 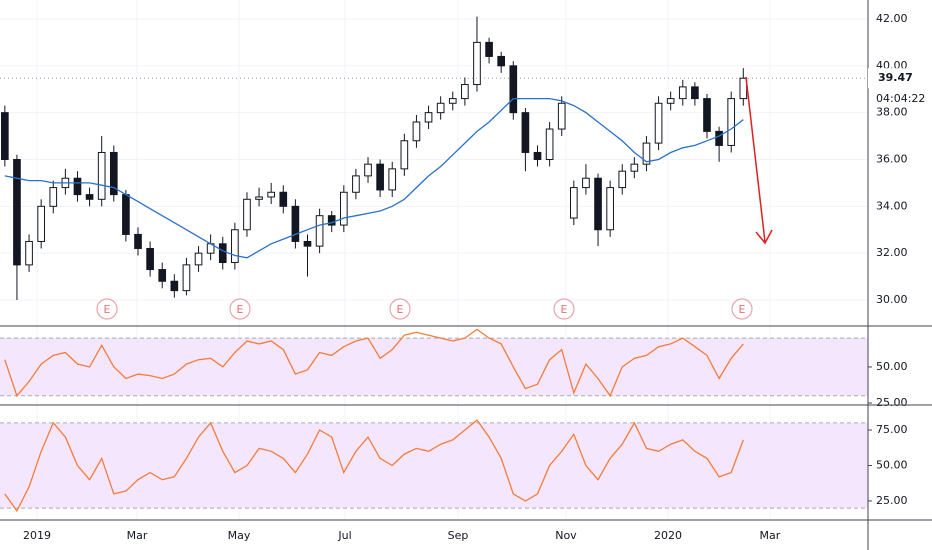 I want to click on x-tick-label: Sep, so click(x=458, y=535).